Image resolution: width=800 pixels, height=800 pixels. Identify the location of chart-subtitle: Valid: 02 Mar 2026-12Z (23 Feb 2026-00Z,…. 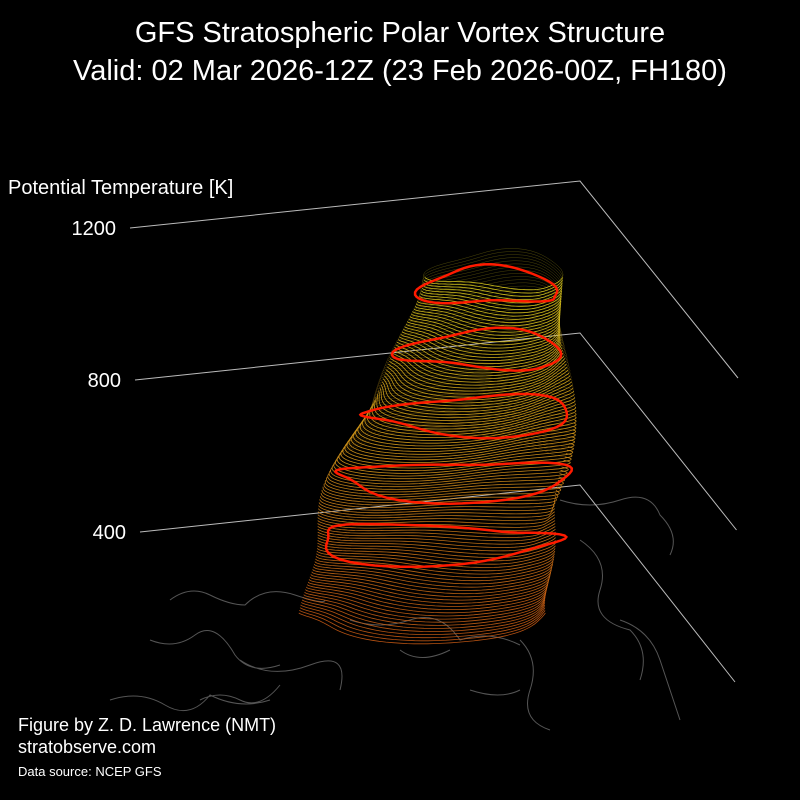
(400, 71).